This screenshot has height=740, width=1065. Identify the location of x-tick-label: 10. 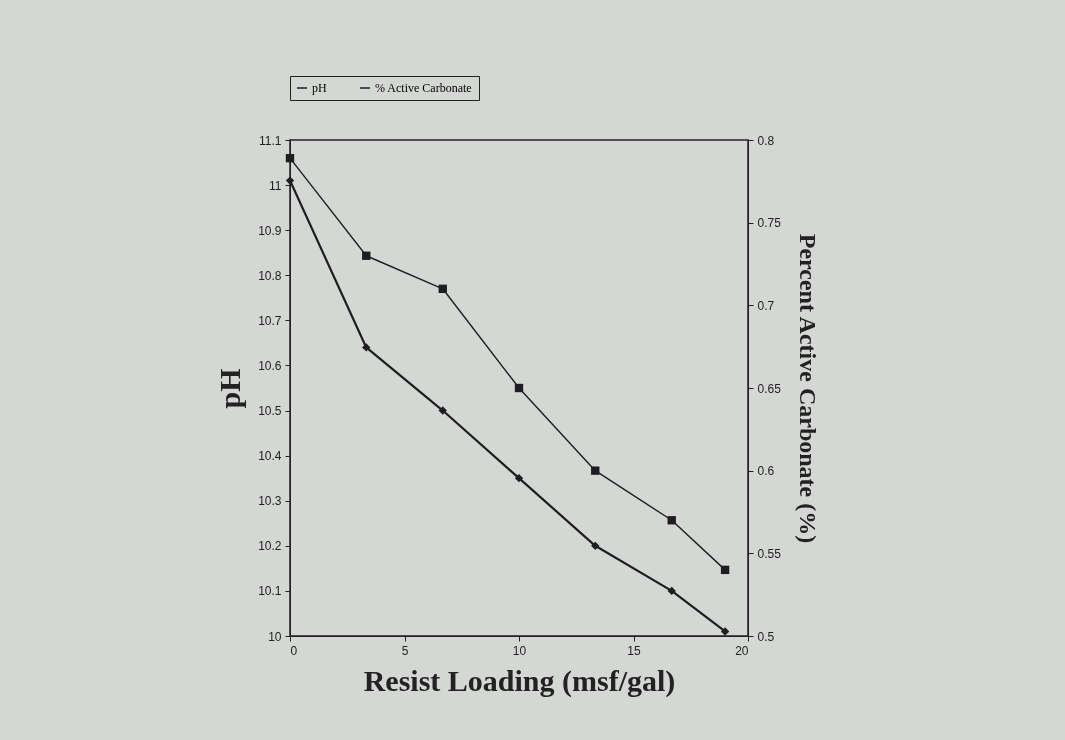
(519, 650).